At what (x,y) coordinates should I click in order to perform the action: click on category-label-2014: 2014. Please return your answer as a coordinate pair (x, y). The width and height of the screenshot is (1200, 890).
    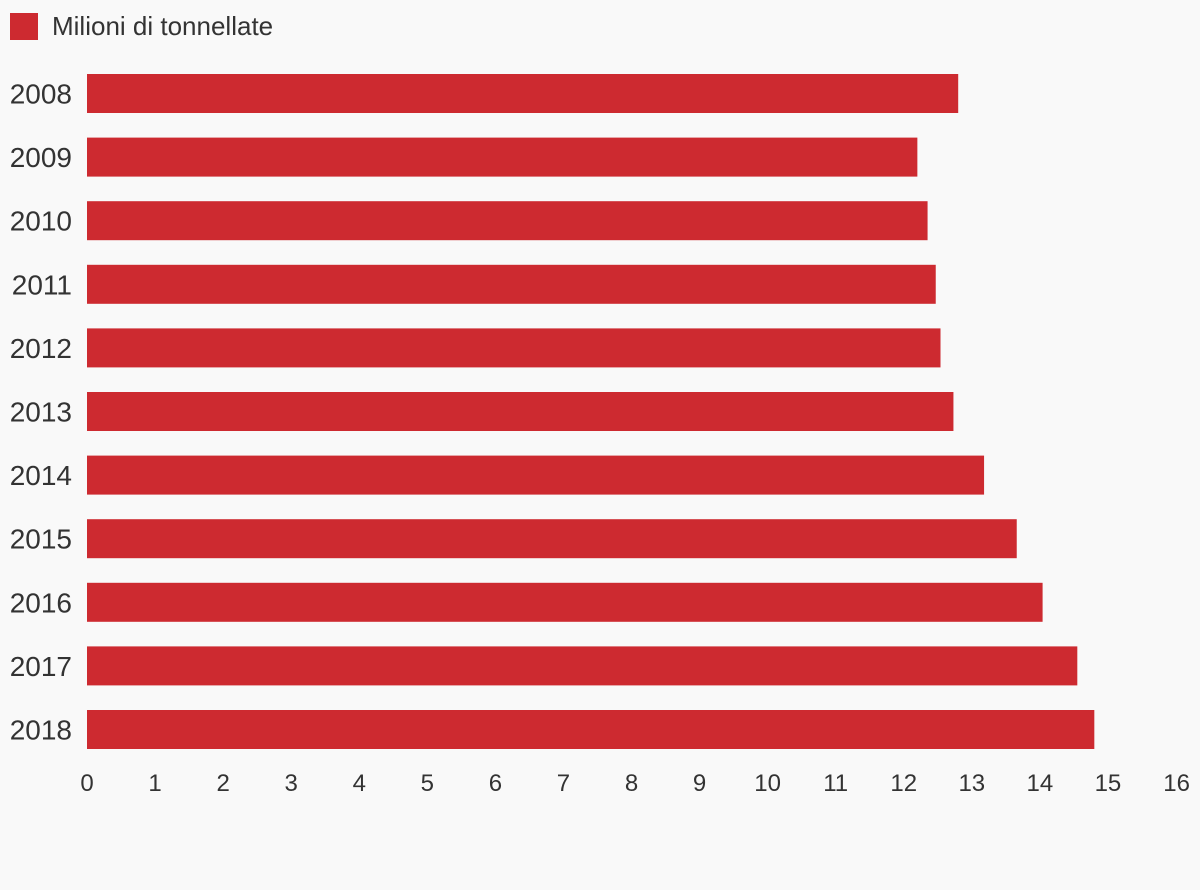
    Looking at the image, I should click on (41, 475).